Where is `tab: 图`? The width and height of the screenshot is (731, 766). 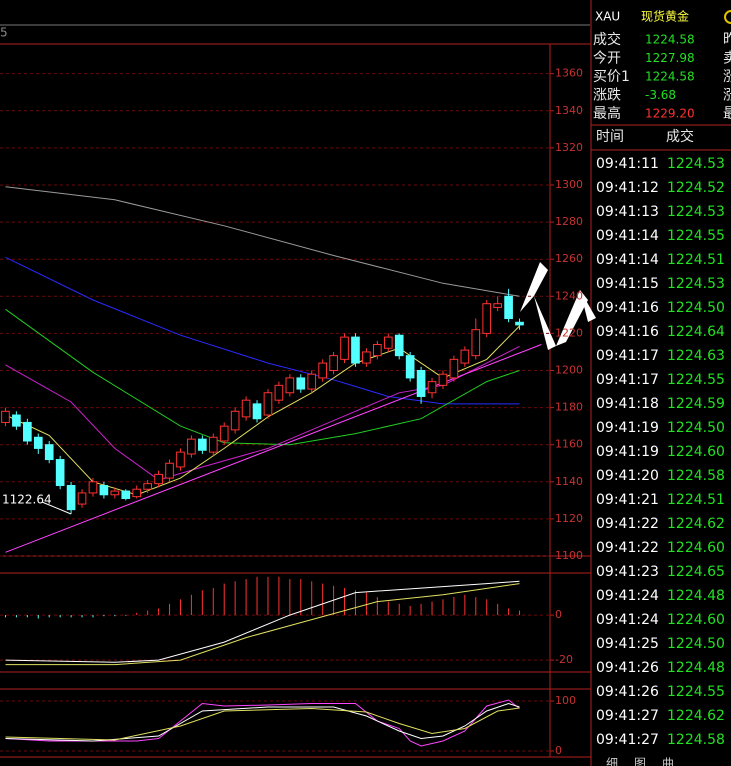
tab: 图 is located at coordinates (640, 761).